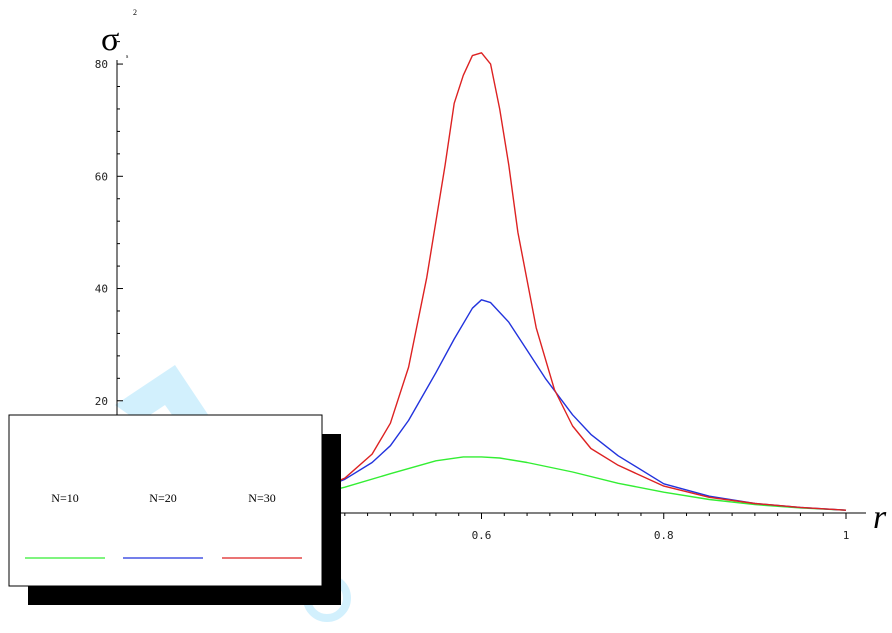 The image size is (892, 633). Describe the element at coordinates (664, 535) in the screenshot. I see `x-tick-label: 0.8` at that location.